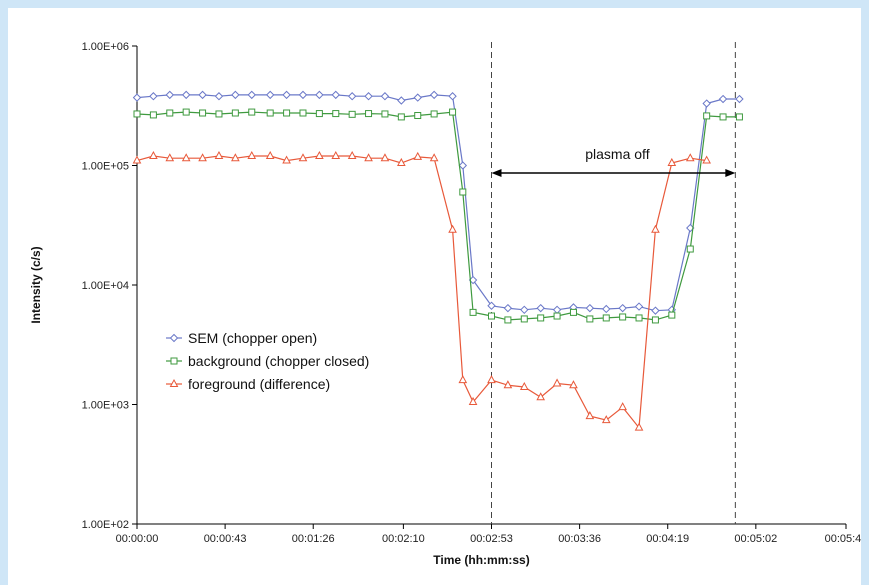 This screenshot has width=869, height=585. I want to click on arrowhead-right, so click(730, 173).